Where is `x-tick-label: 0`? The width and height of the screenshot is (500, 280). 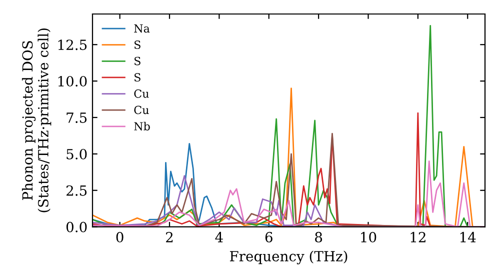 x-tick-label: 0 is located at coordinates (120, 237).